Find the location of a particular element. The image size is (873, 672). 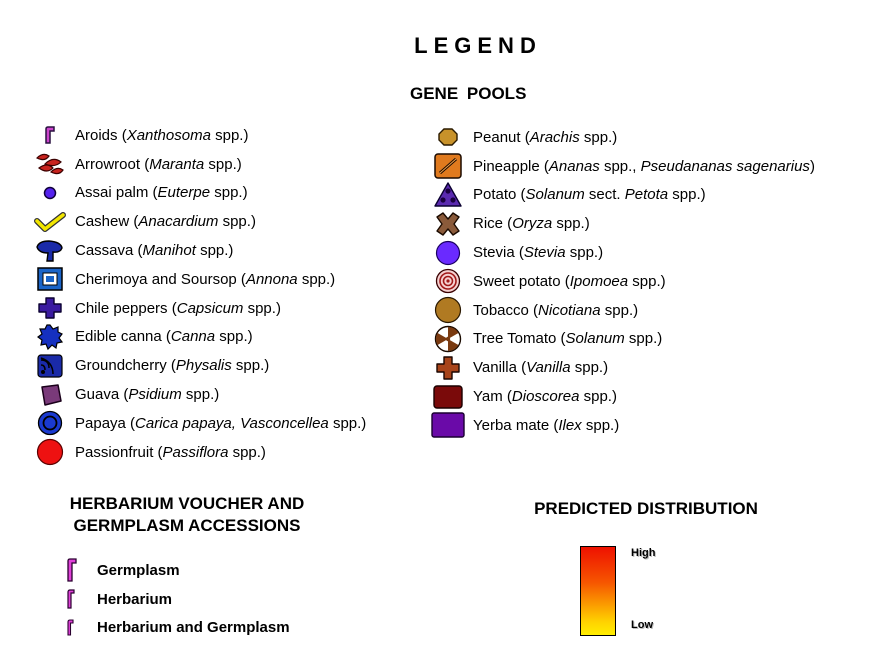

cassava-drop-icon is located at coordinates (50, 251).